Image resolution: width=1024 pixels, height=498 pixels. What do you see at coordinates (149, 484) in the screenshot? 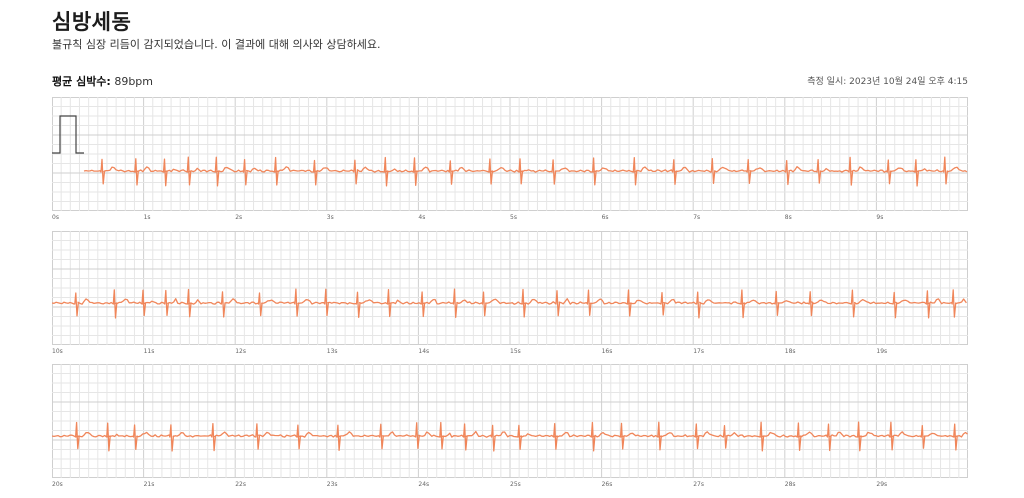
I see `time-tick-label: 21s` at bounding box center [149, 484].